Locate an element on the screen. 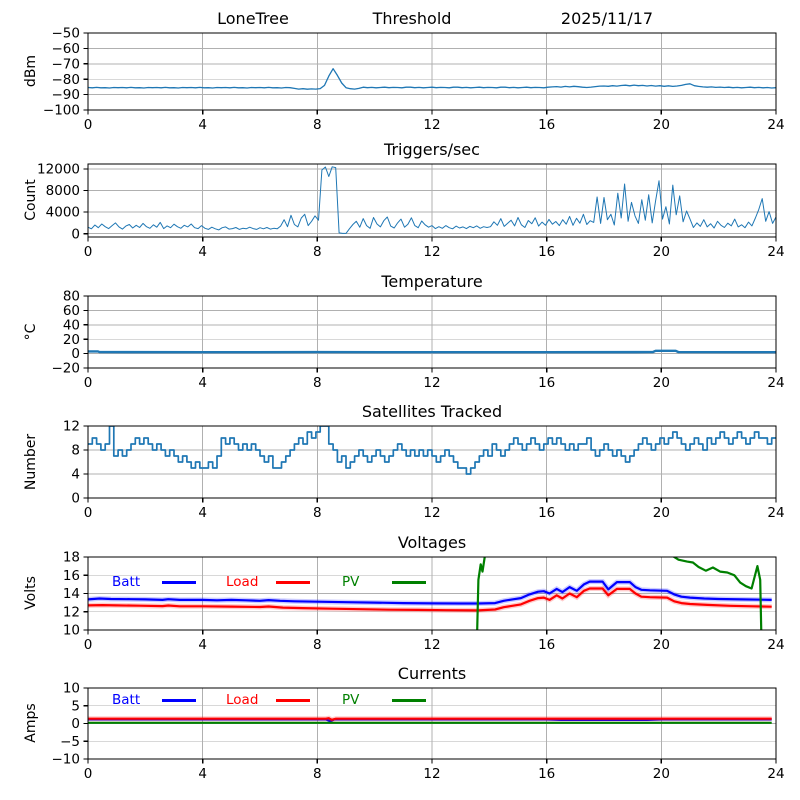 This screenshot has height=800, width=800. pv-voltage-line is located at coordinates (619, 593).